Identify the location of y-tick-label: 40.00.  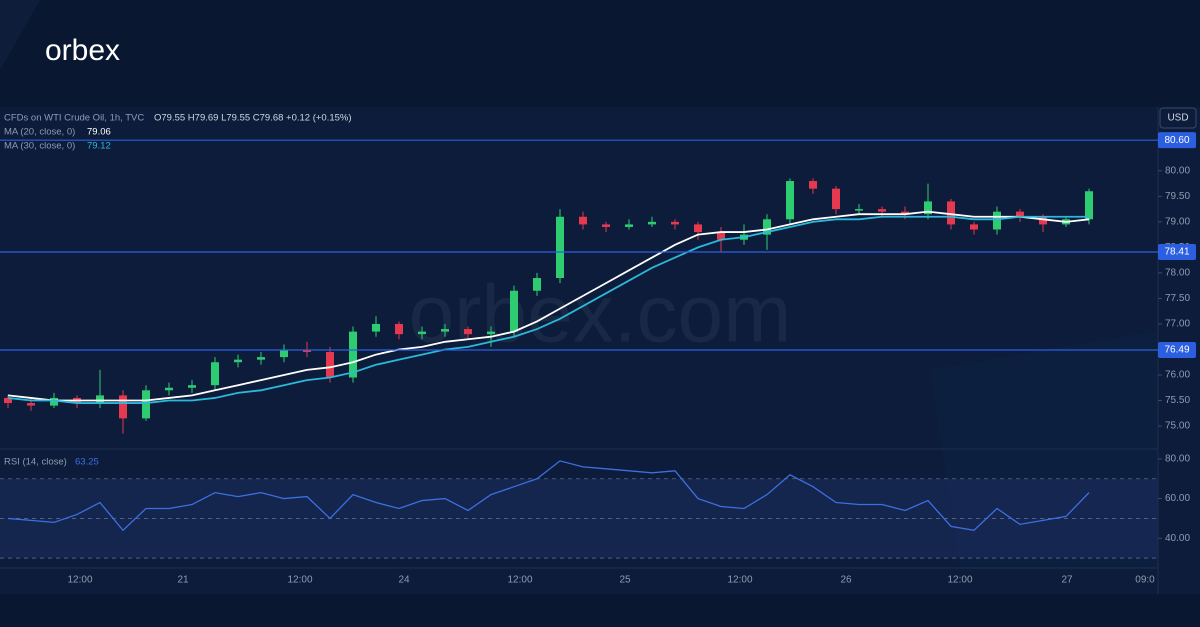
(1177, 538).